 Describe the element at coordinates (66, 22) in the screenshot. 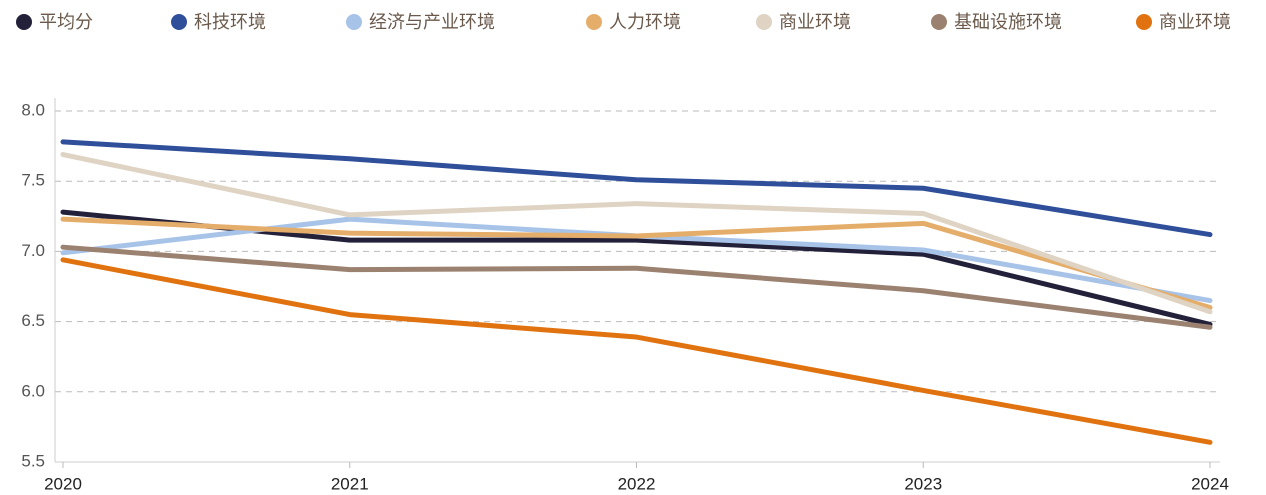

I see `legend-label: 平均分` at that location.